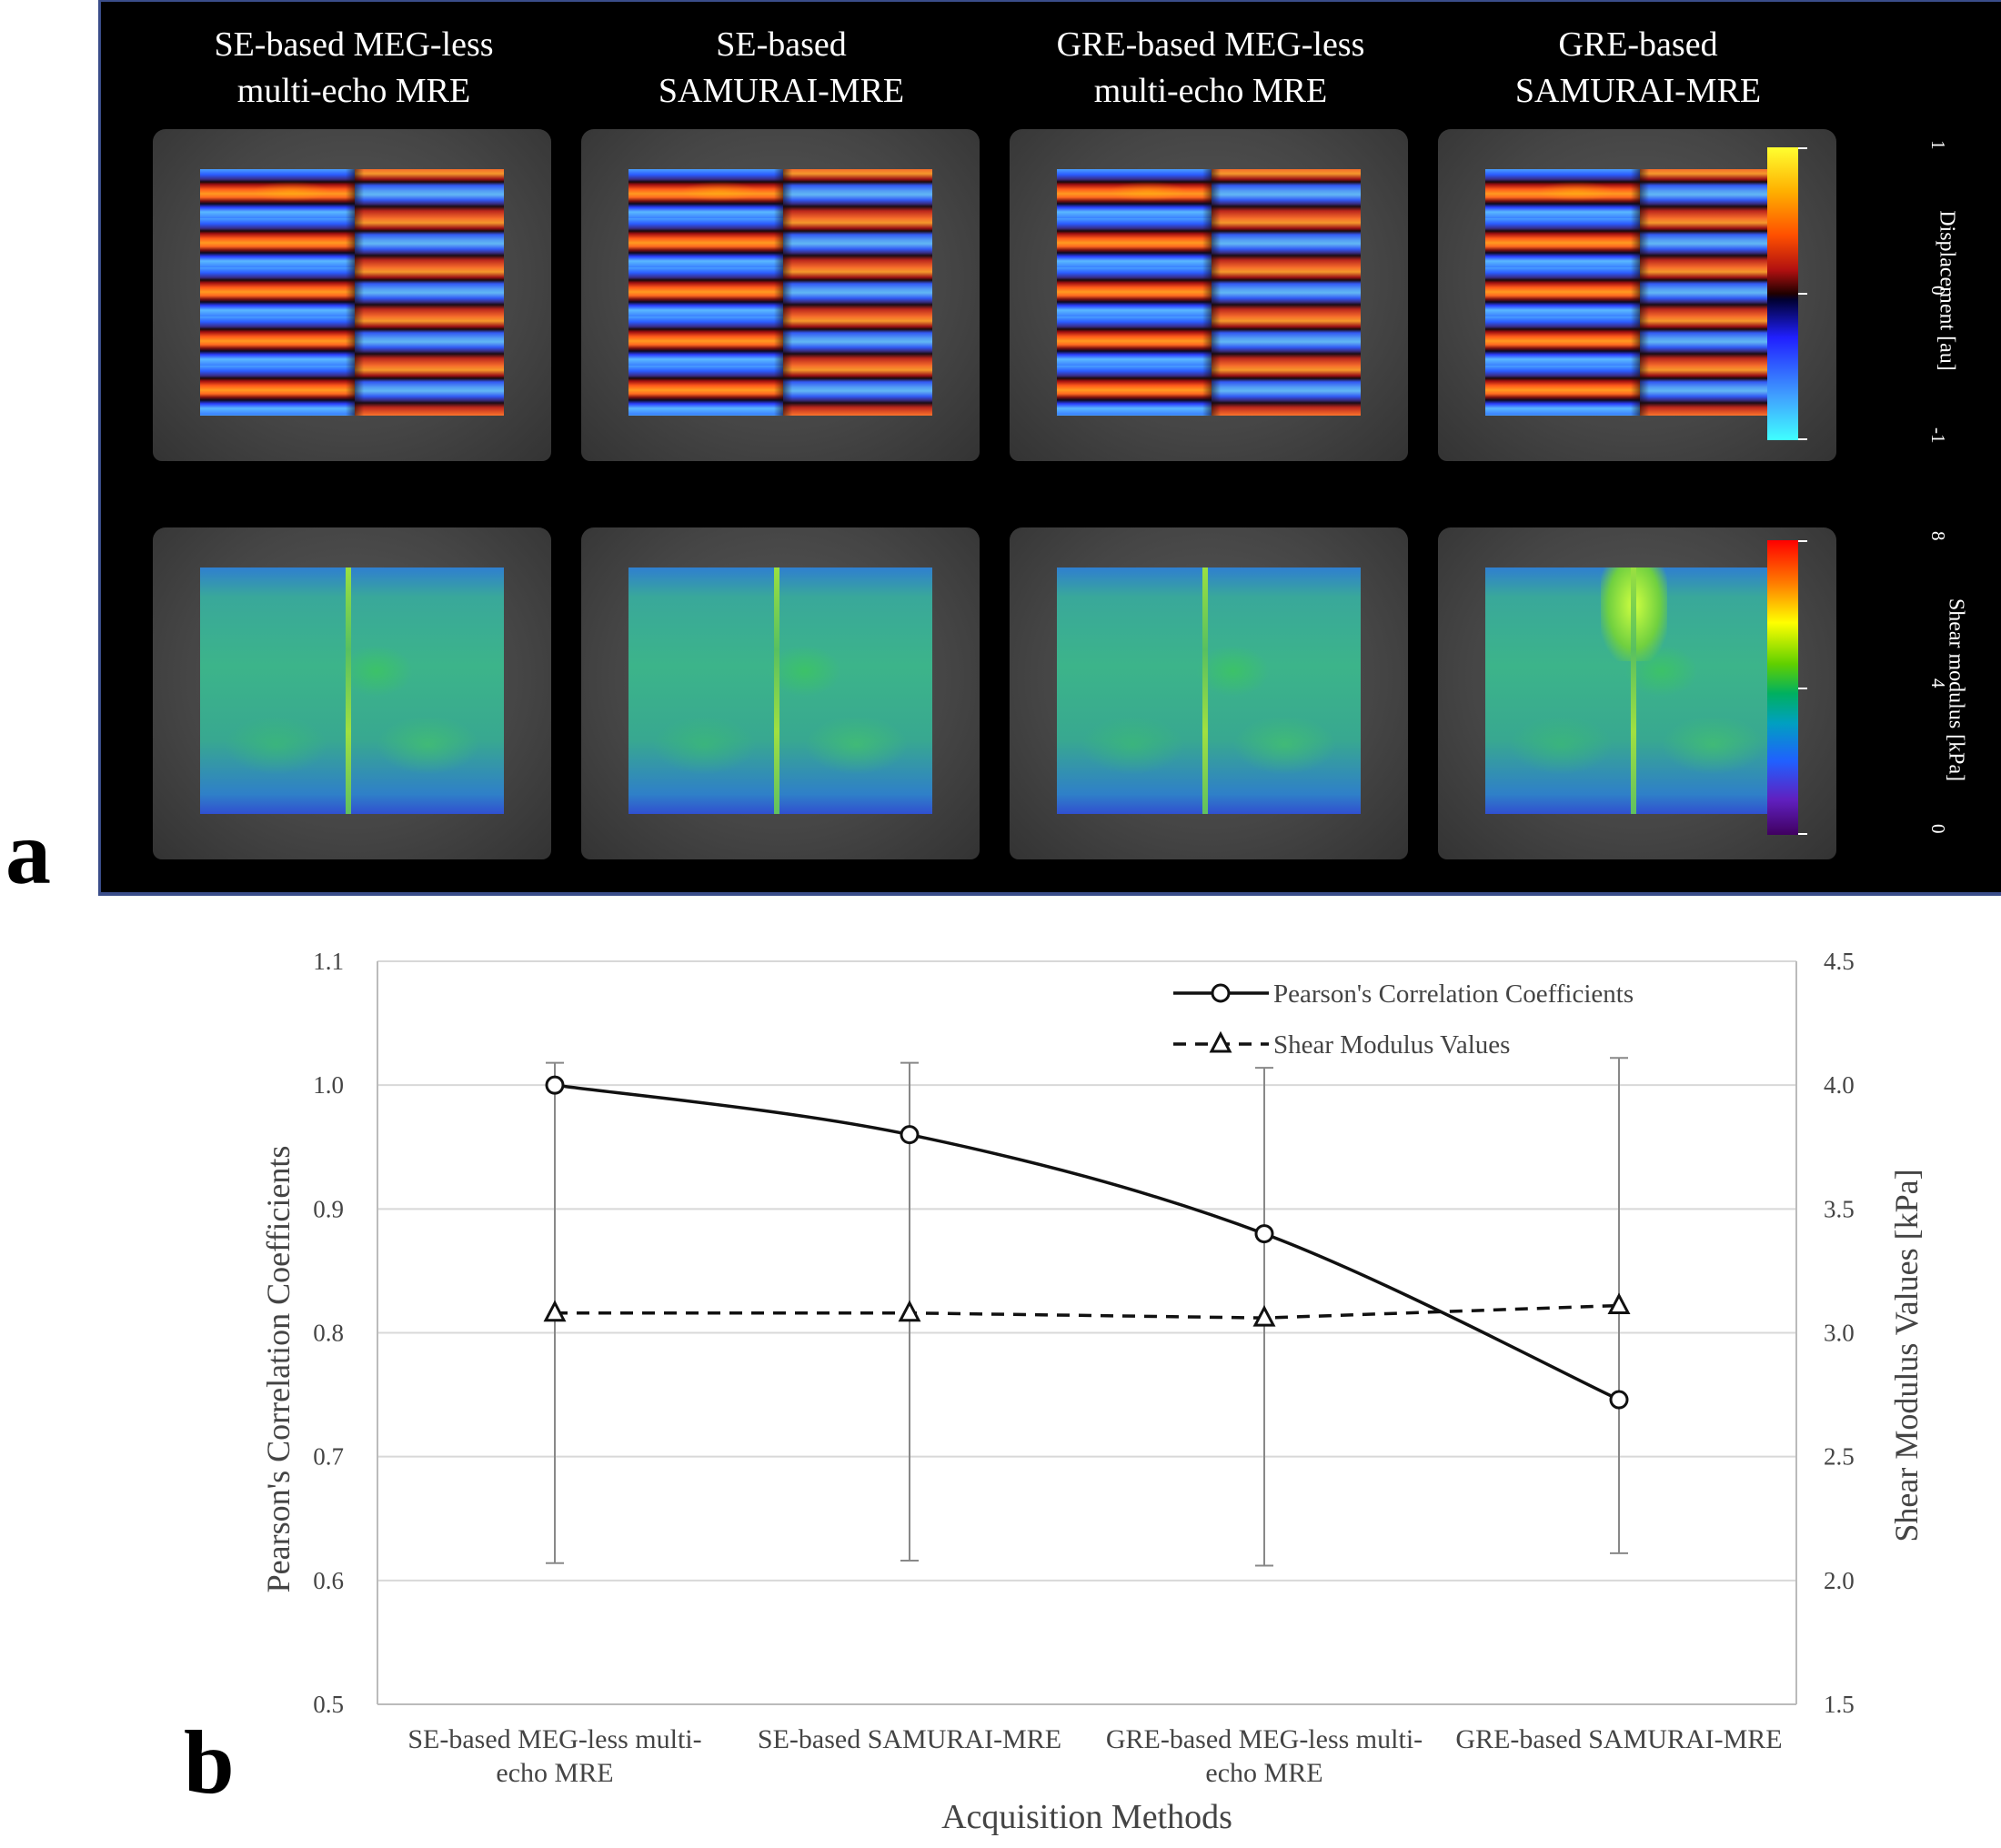 The width and height of the screenshot is (2001, 1848). What do you see at coordinates (1782, 687) in the screenshot?
I see `shear-colorbar` at bounding box center [1782, 687].